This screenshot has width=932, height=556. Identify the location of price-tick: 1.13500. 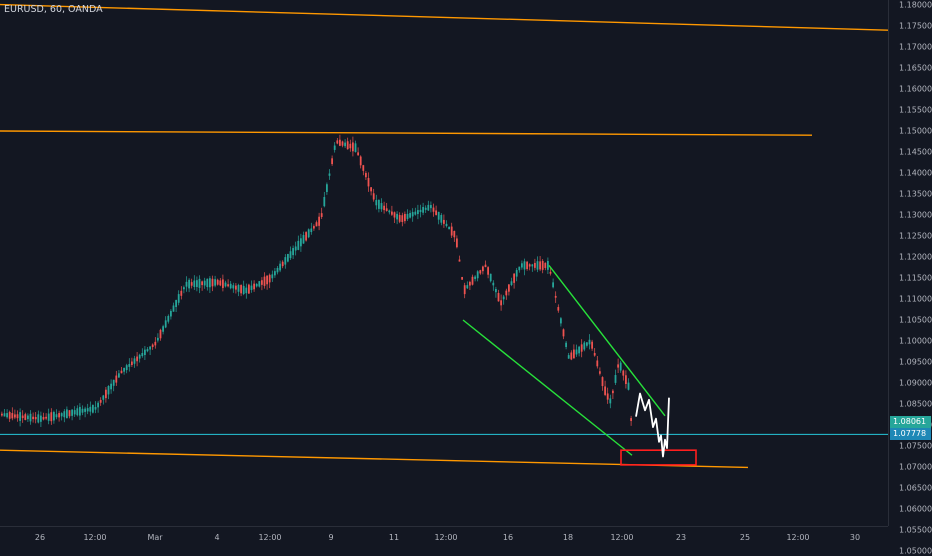
(915, 194).